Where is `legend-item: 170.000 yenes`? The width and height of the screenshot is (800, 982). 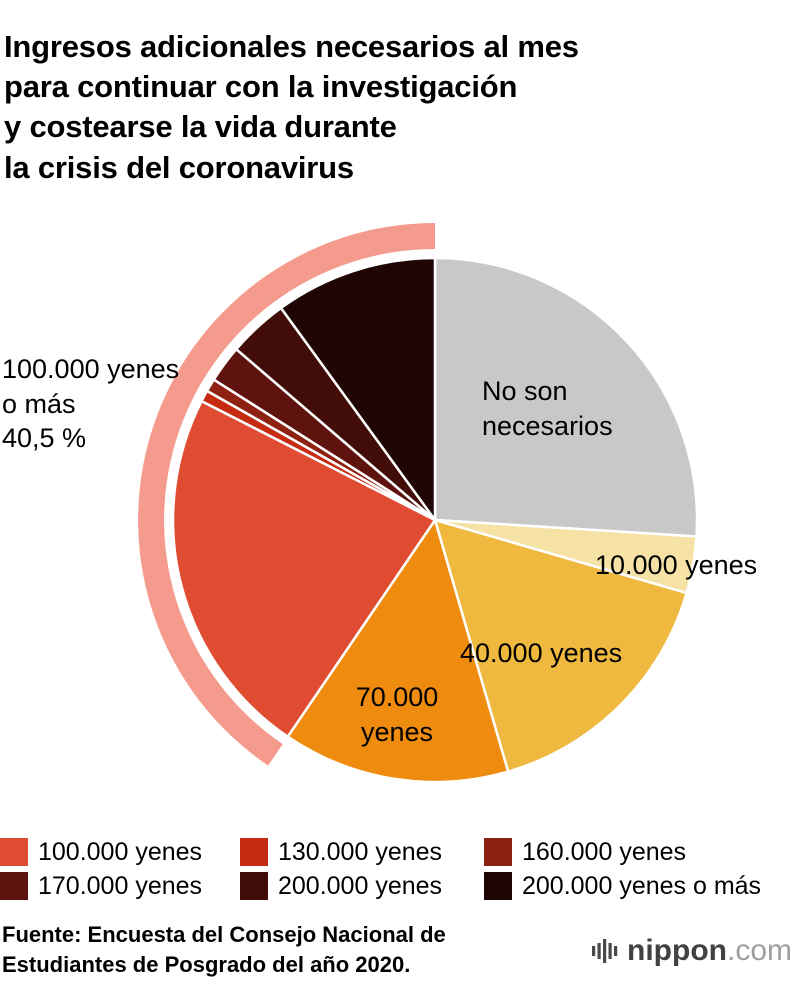
legend-item: 170.000 yenes is located at coordinates (120, 886).